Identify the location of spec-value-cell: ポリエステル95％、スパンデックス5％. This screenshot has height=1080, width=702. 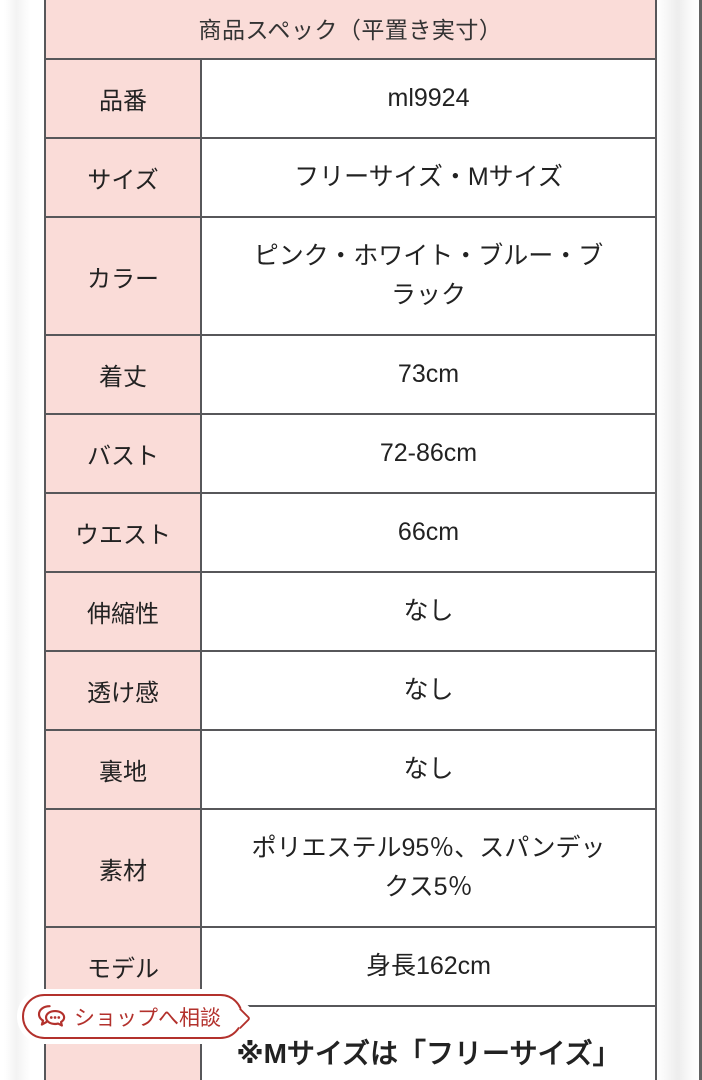
(428, 868).